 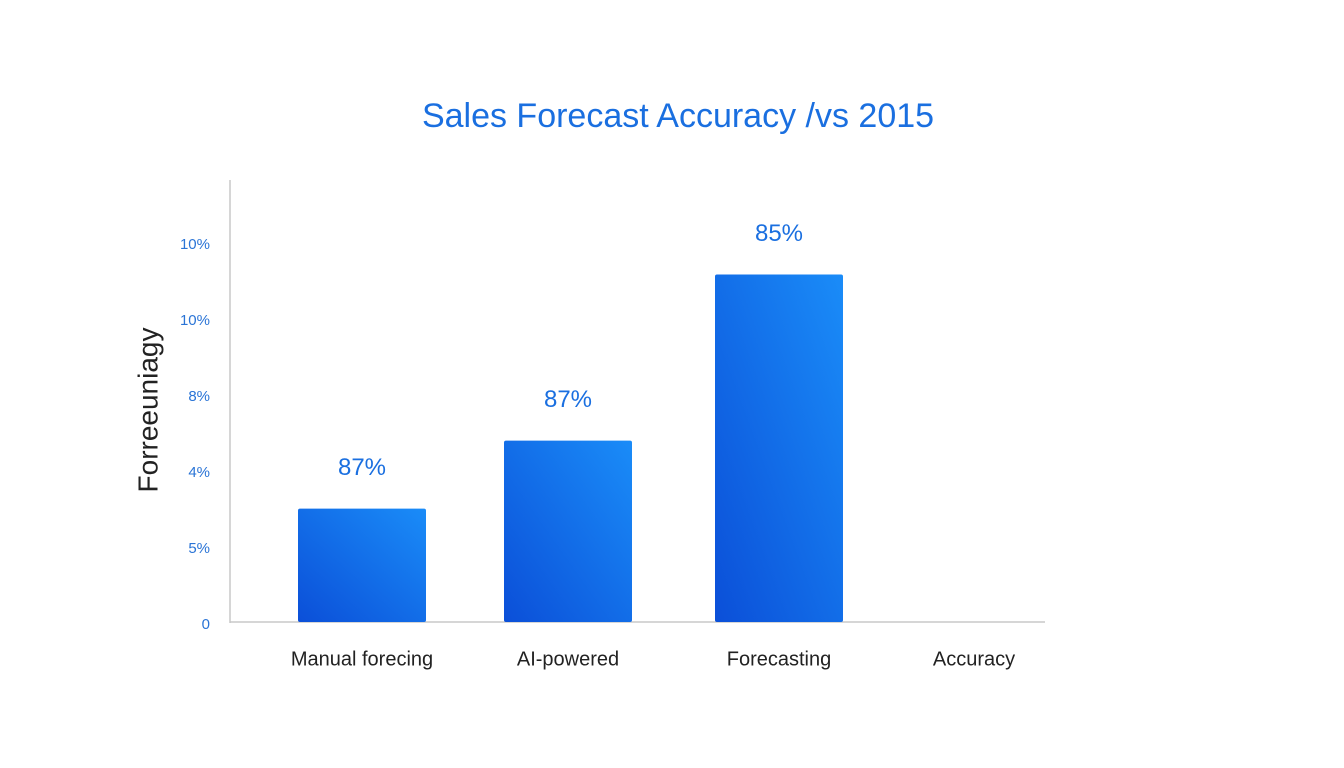 What do you see at coordinates (206, 624) in the screenshot?
I see `y-tick-label: 0` at bounding box center [206, 624].